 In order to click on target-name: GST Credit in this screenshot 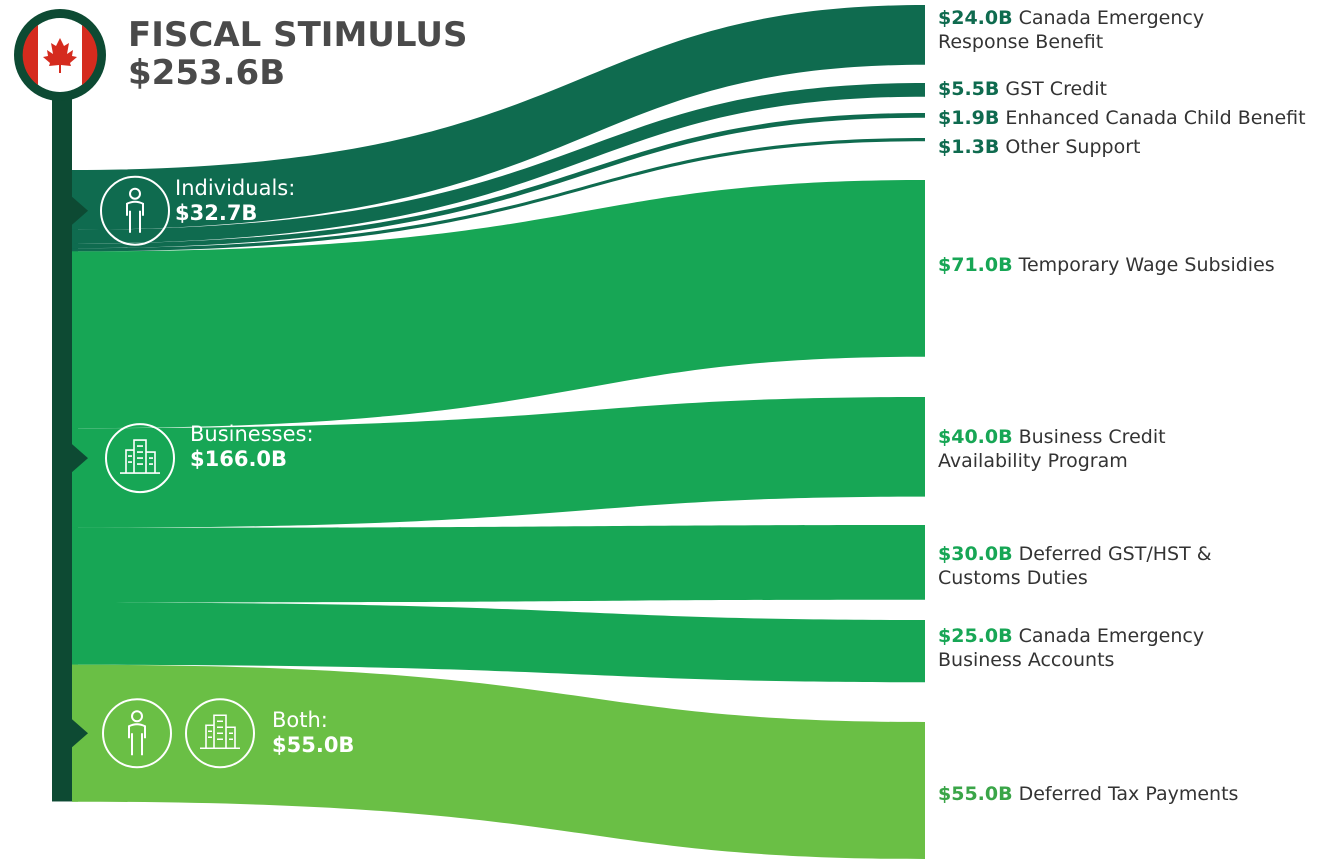, I will do `click(1056, 89)`.